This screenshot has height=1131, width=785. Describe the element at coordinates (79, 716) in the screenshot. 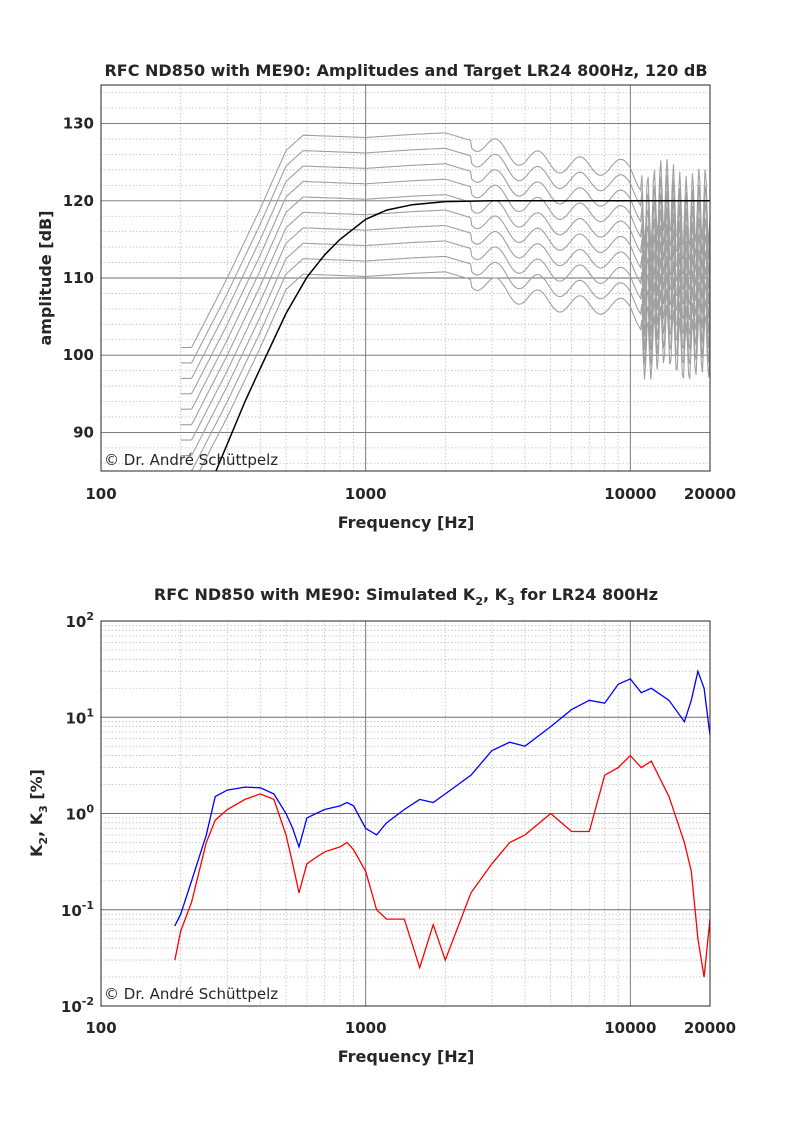

I see `y-tick-label: 101` at that location.